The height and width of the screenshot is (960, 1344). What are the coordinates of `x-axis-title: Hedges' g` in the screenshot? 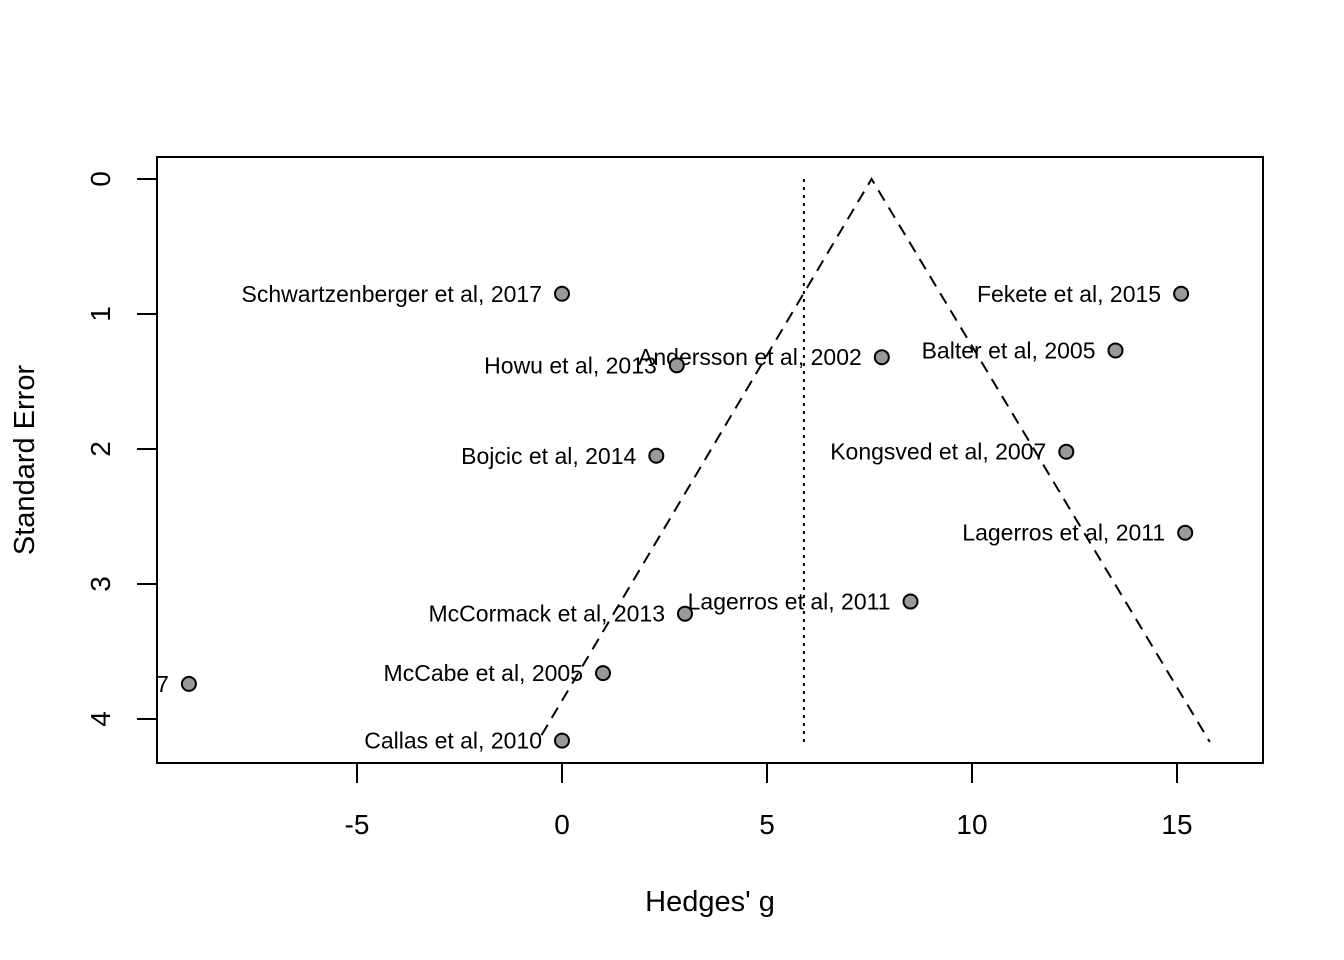 It's located at (710, 902).